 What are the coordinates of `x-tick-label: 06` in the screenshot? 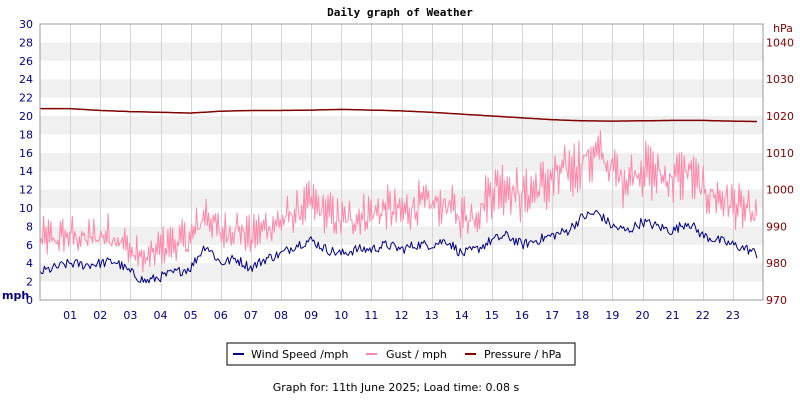 It's located at (221, 315).